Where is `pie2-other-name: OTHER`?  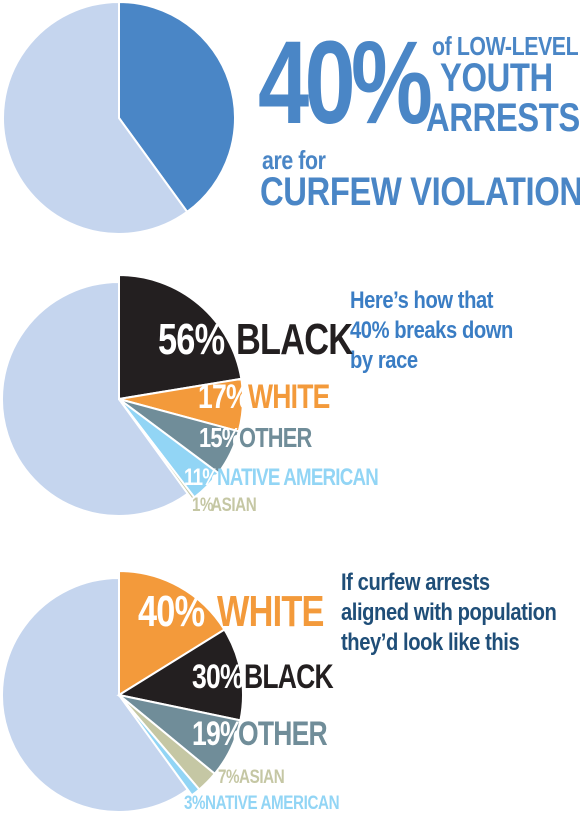 pie2-other-name: OTHER is located at coordinates (275, 437).